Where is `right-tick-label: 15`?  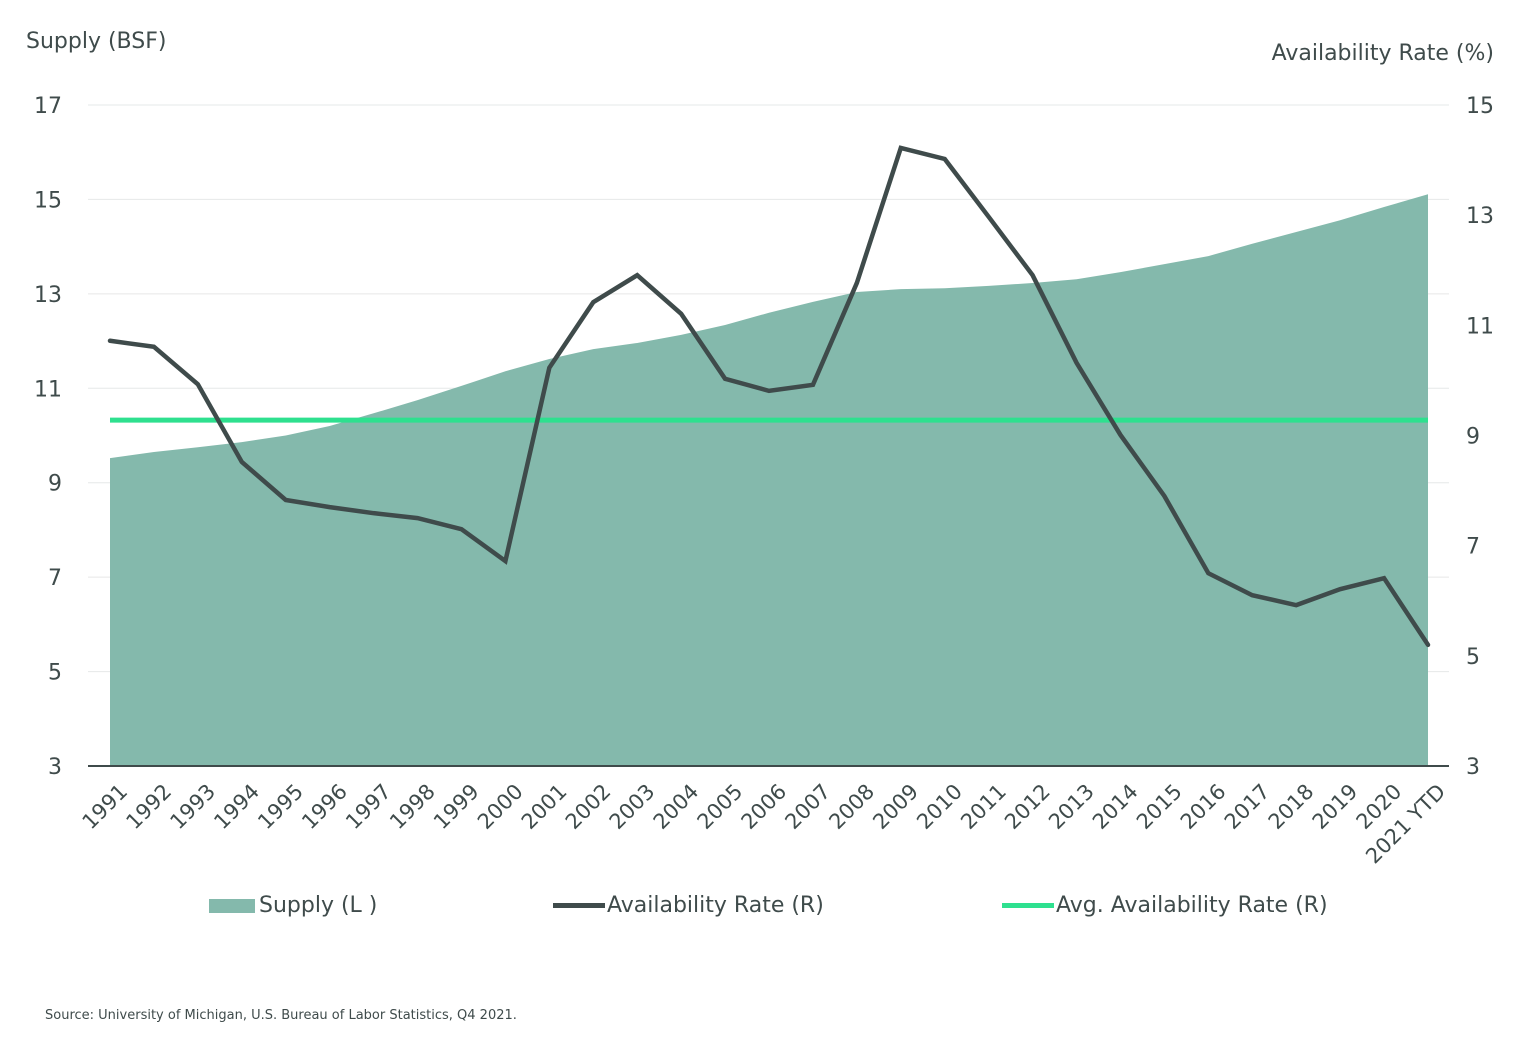 right-tick-label: 15 is located at coordinates (1480, 106).